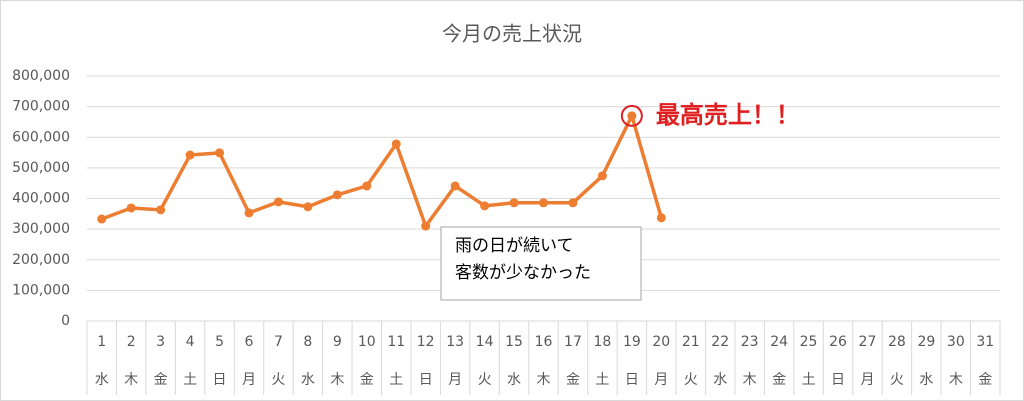 Image resolution: width=1024 pixels, height=401 pixels. What do you see at coordinates (868, 342) in the screenshot?
I see `x-tick-label: 27` at bounding box center [868, 342].